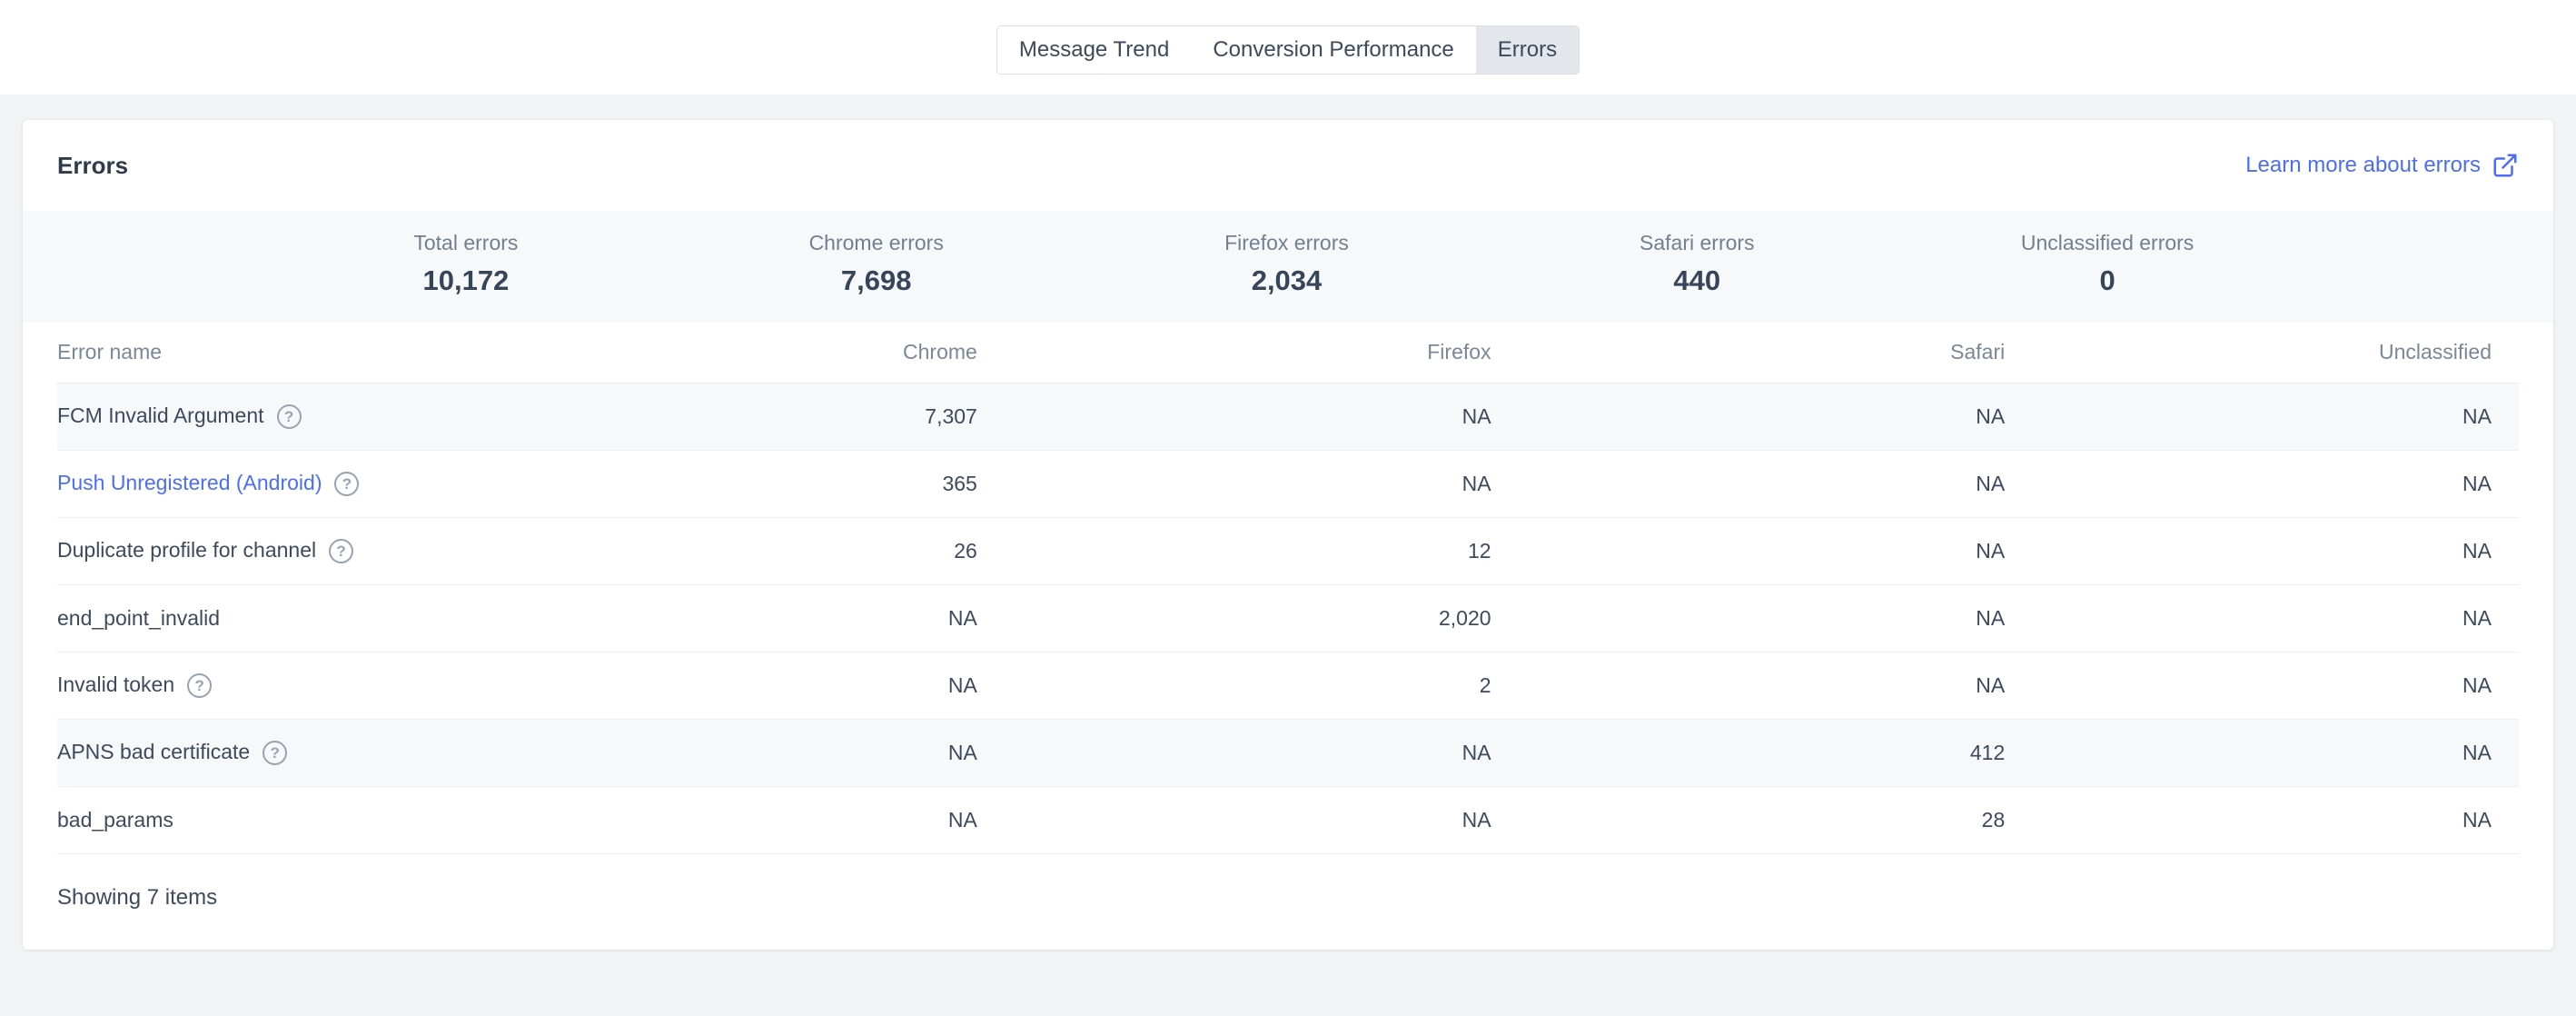 The height and width of the screenshot is (1016, 2576). Describe the element at coordinates (2107, 242) in the screenshot. I see `stat-label: Unclassified errors` at that location.